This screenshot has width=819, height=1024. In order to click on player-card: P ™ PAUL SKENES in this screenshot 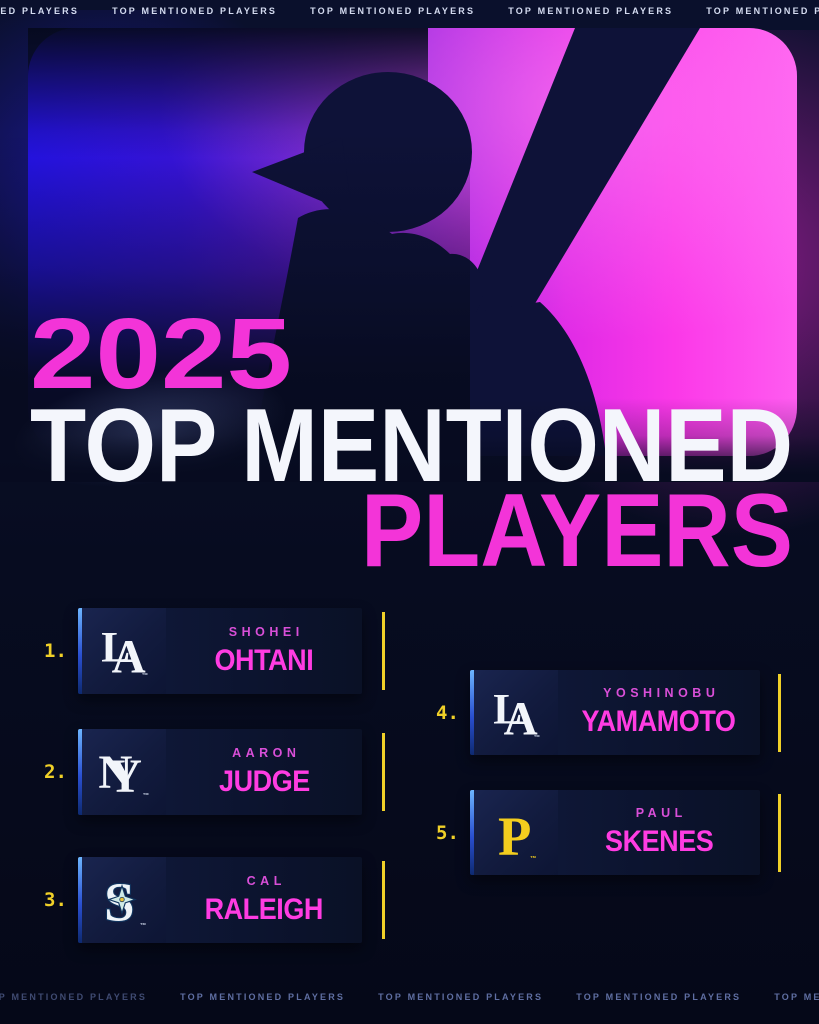, I will do `click(615, 832)`.